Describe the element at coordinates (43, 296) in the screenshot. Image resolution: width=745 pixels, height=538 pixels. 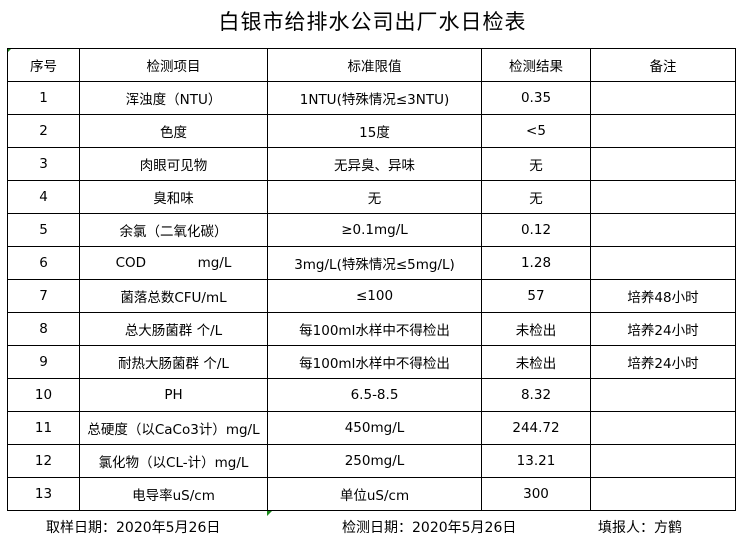
I see `row-number: 7` at that location.